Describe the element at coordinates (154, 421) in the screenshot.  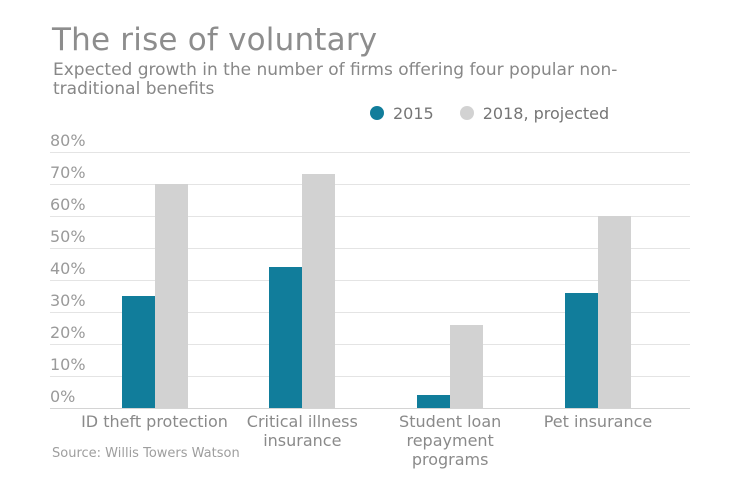
I see `x-category-label-id-theft-protection: ID theft protection` at that location.